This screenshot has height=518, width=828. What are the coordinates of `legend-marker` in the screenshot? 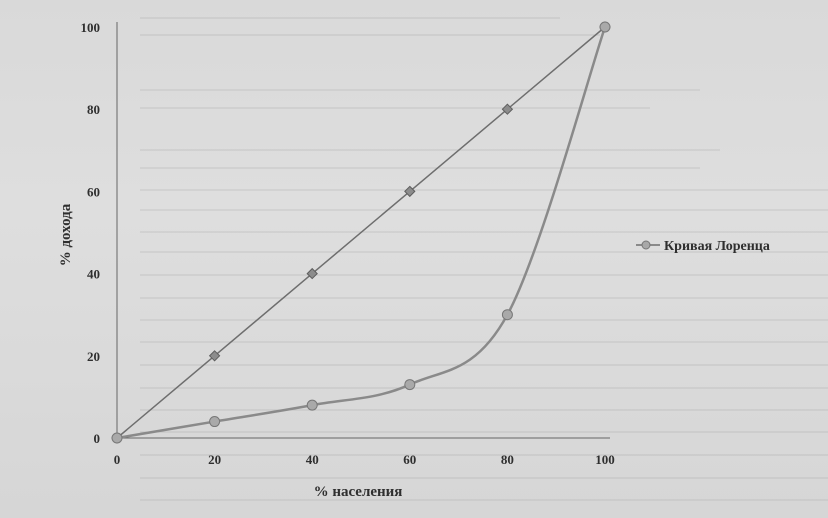 It's located at (646, 245).